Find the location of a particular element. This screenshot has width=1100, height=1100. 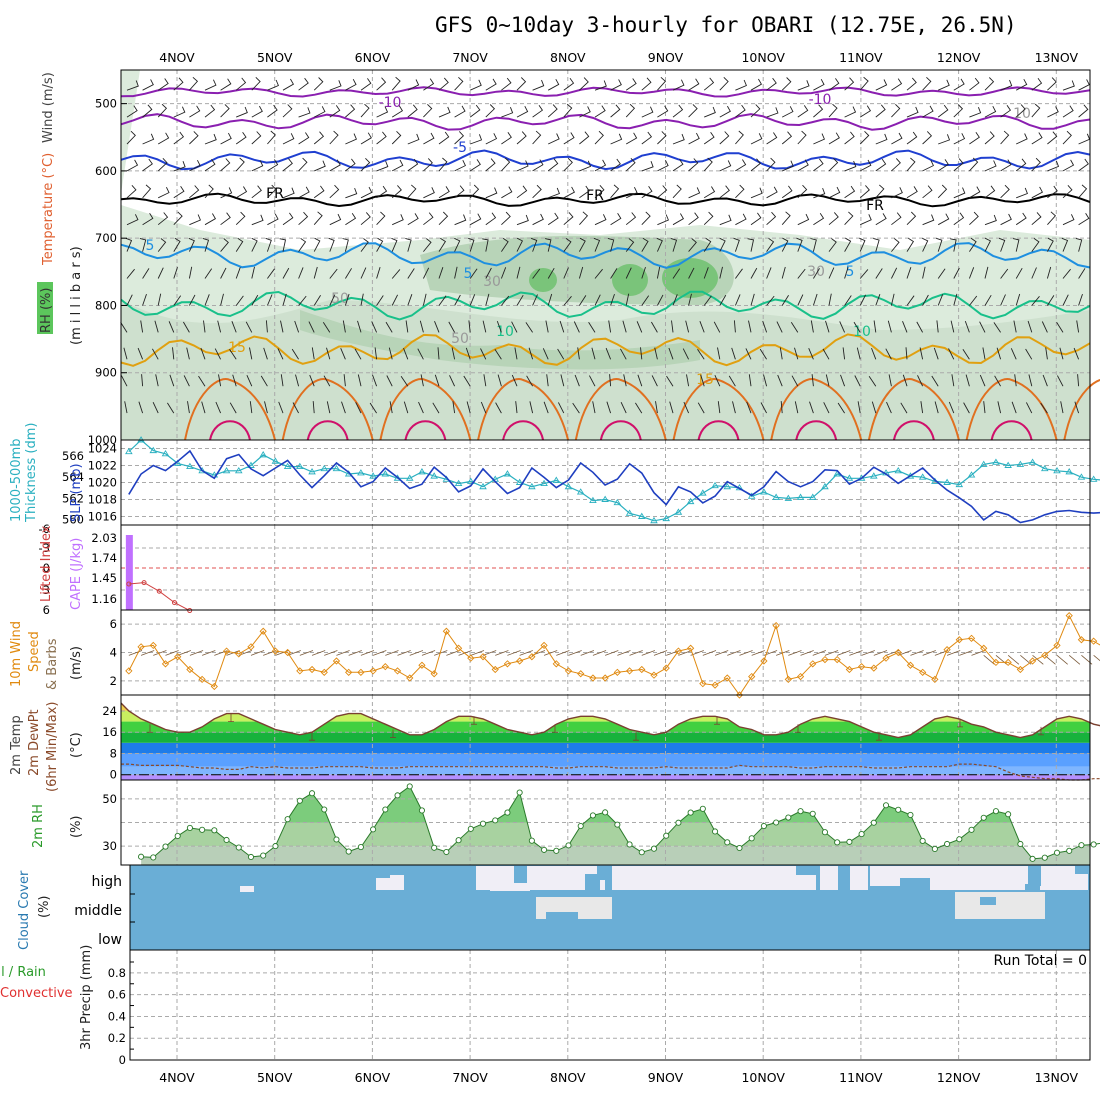

date-label-top: 5NOV is located at coordinates (275, 57).